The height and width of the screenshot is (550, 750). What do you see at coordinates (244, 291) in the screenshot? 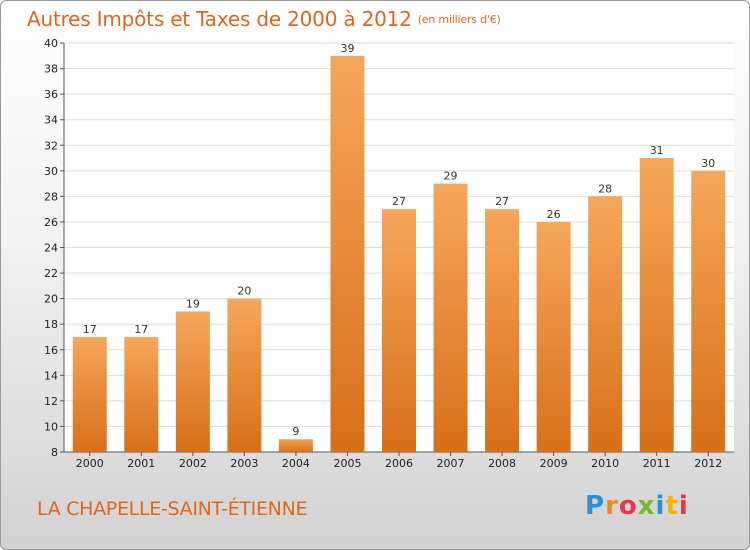
I see `value-label-2003: 20` at bounding box center [244, 291].